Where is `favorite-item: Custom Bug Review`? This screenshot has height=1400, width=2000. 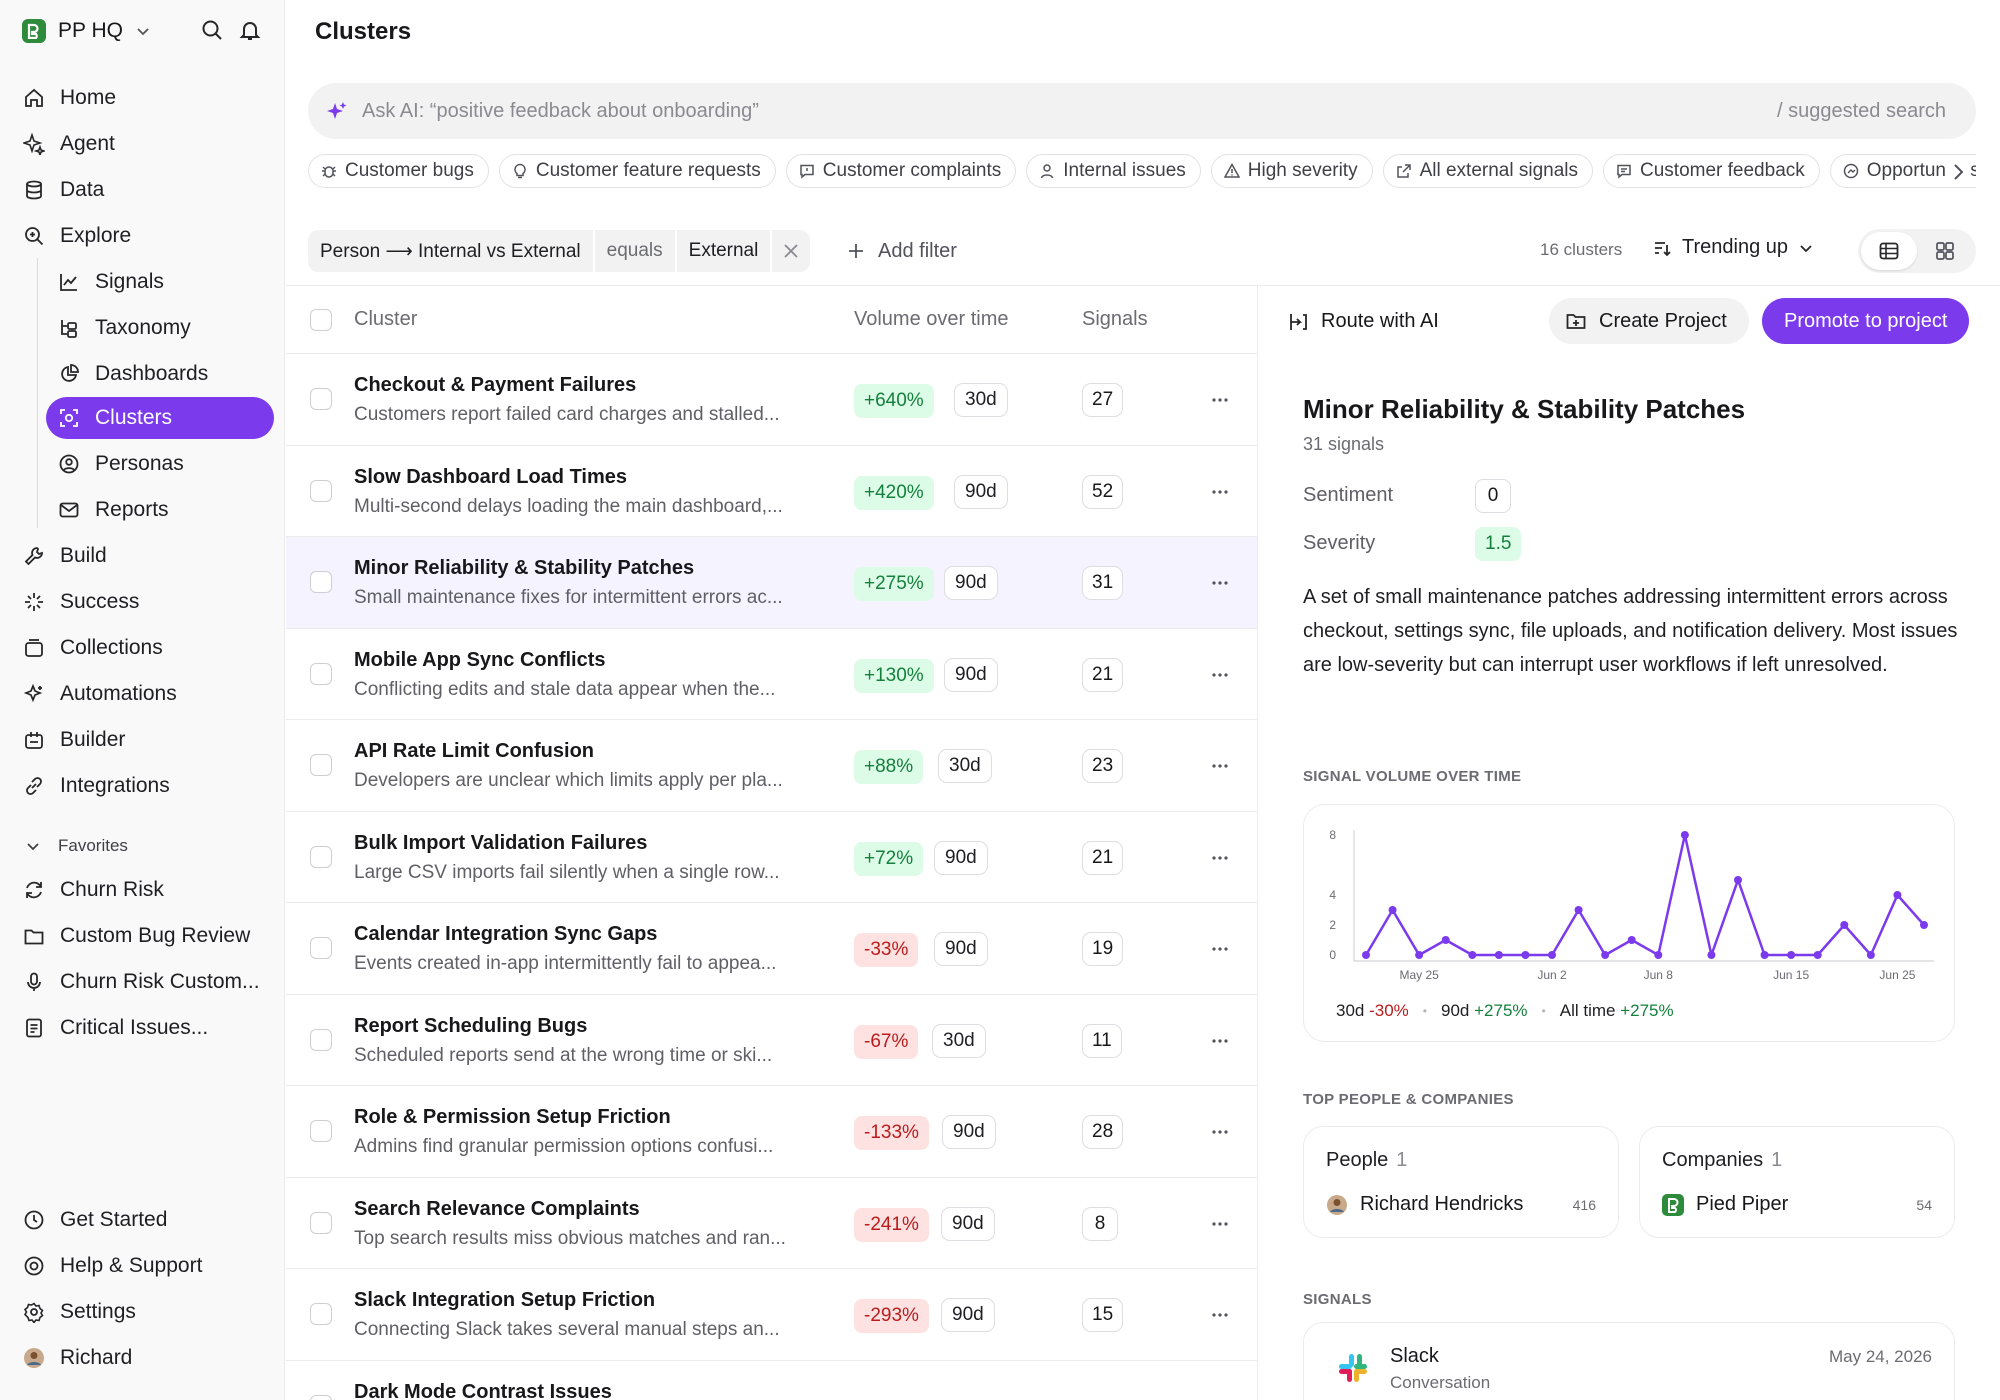 favorite-item: Custom Bug Review is located at coordinates (136, 936).